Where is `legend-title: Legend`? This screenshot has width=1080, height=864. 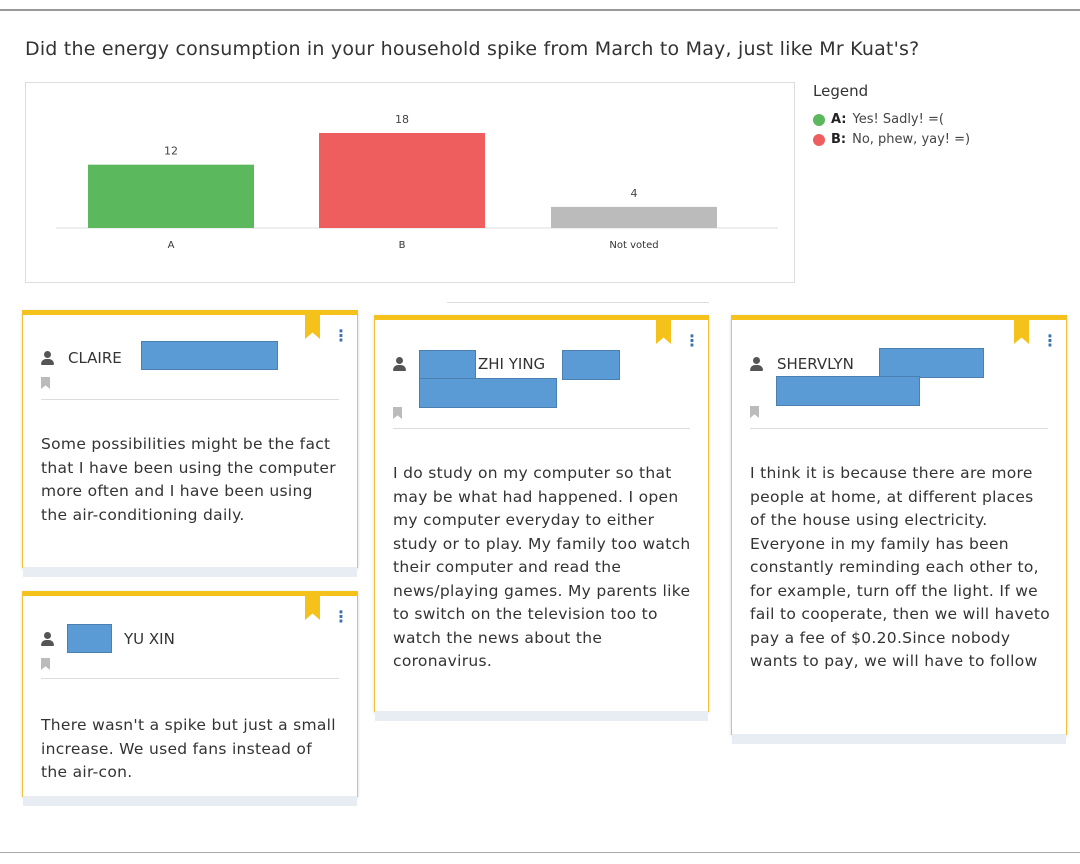
legend-title: Legend is located at coordinates (841, 91).